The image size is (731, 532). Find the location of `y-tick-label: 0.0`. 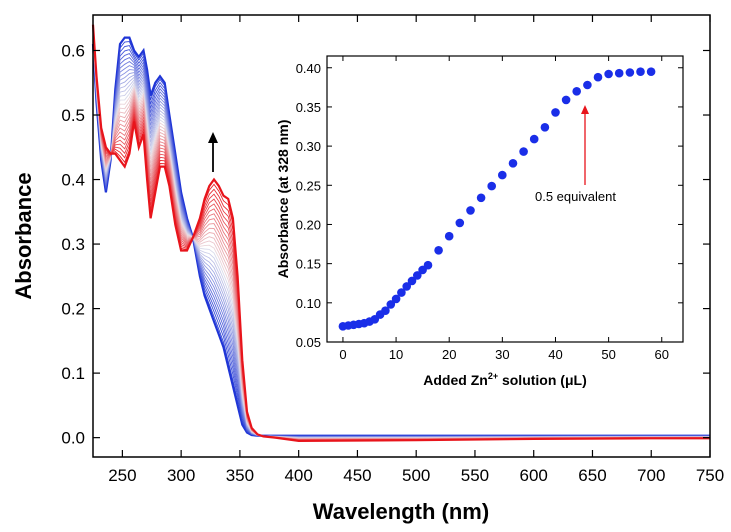

y-tick-label: 0.0 is located at coordinates (73, 438).